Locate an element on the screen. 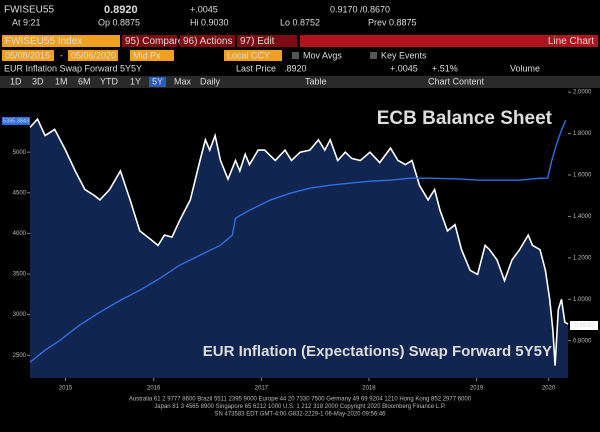 The height and width of the screenshot is (432, 600). field-value: 05/08/2015 is located at coordinates (27, 55).